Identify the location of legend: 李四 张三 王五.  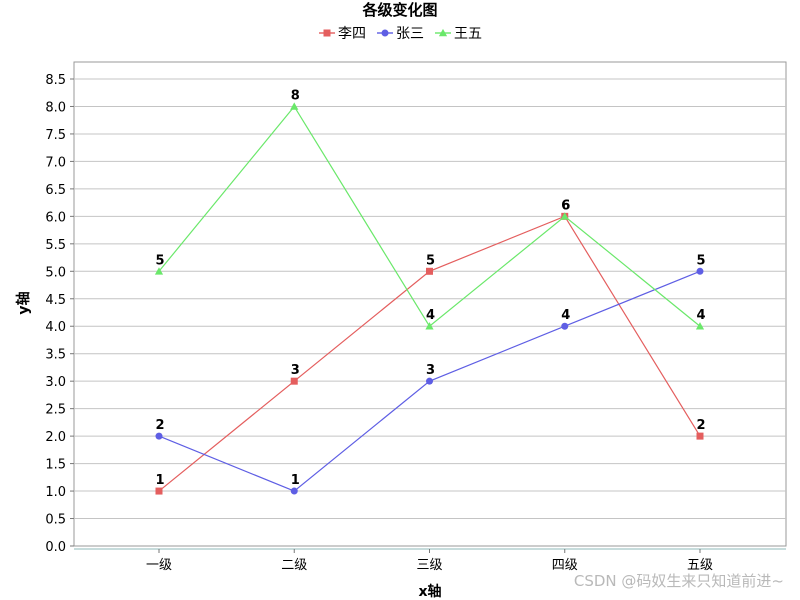
(400, 34).